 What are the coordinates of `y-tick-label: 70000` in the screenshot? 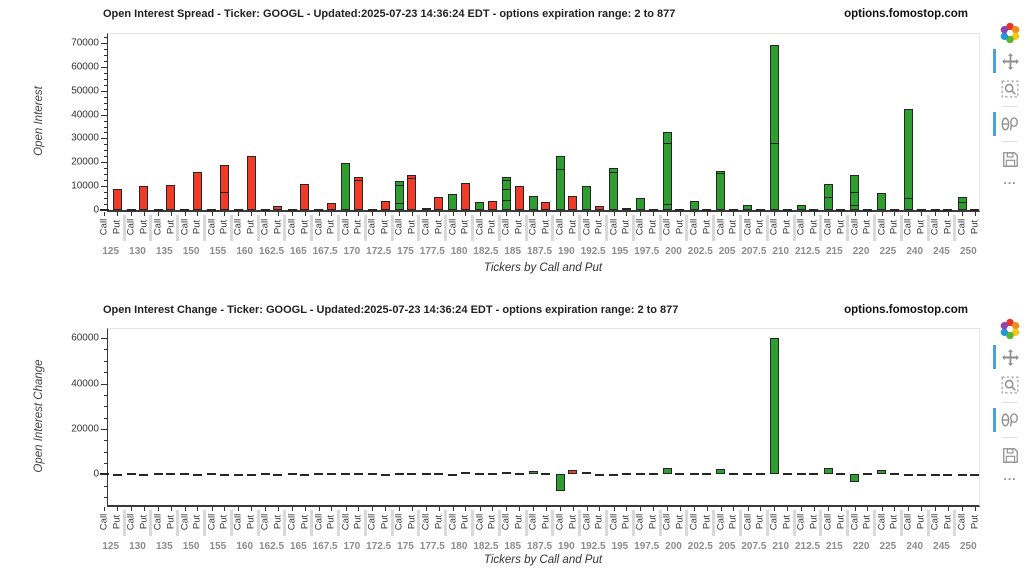 It's located at (85, 43).